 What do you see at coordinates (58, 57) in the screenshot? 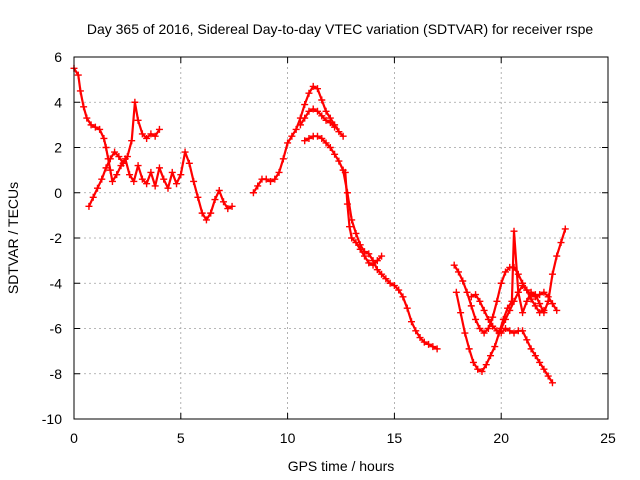
I see `y-tick-label: 6` at bounding box center [58, 57].